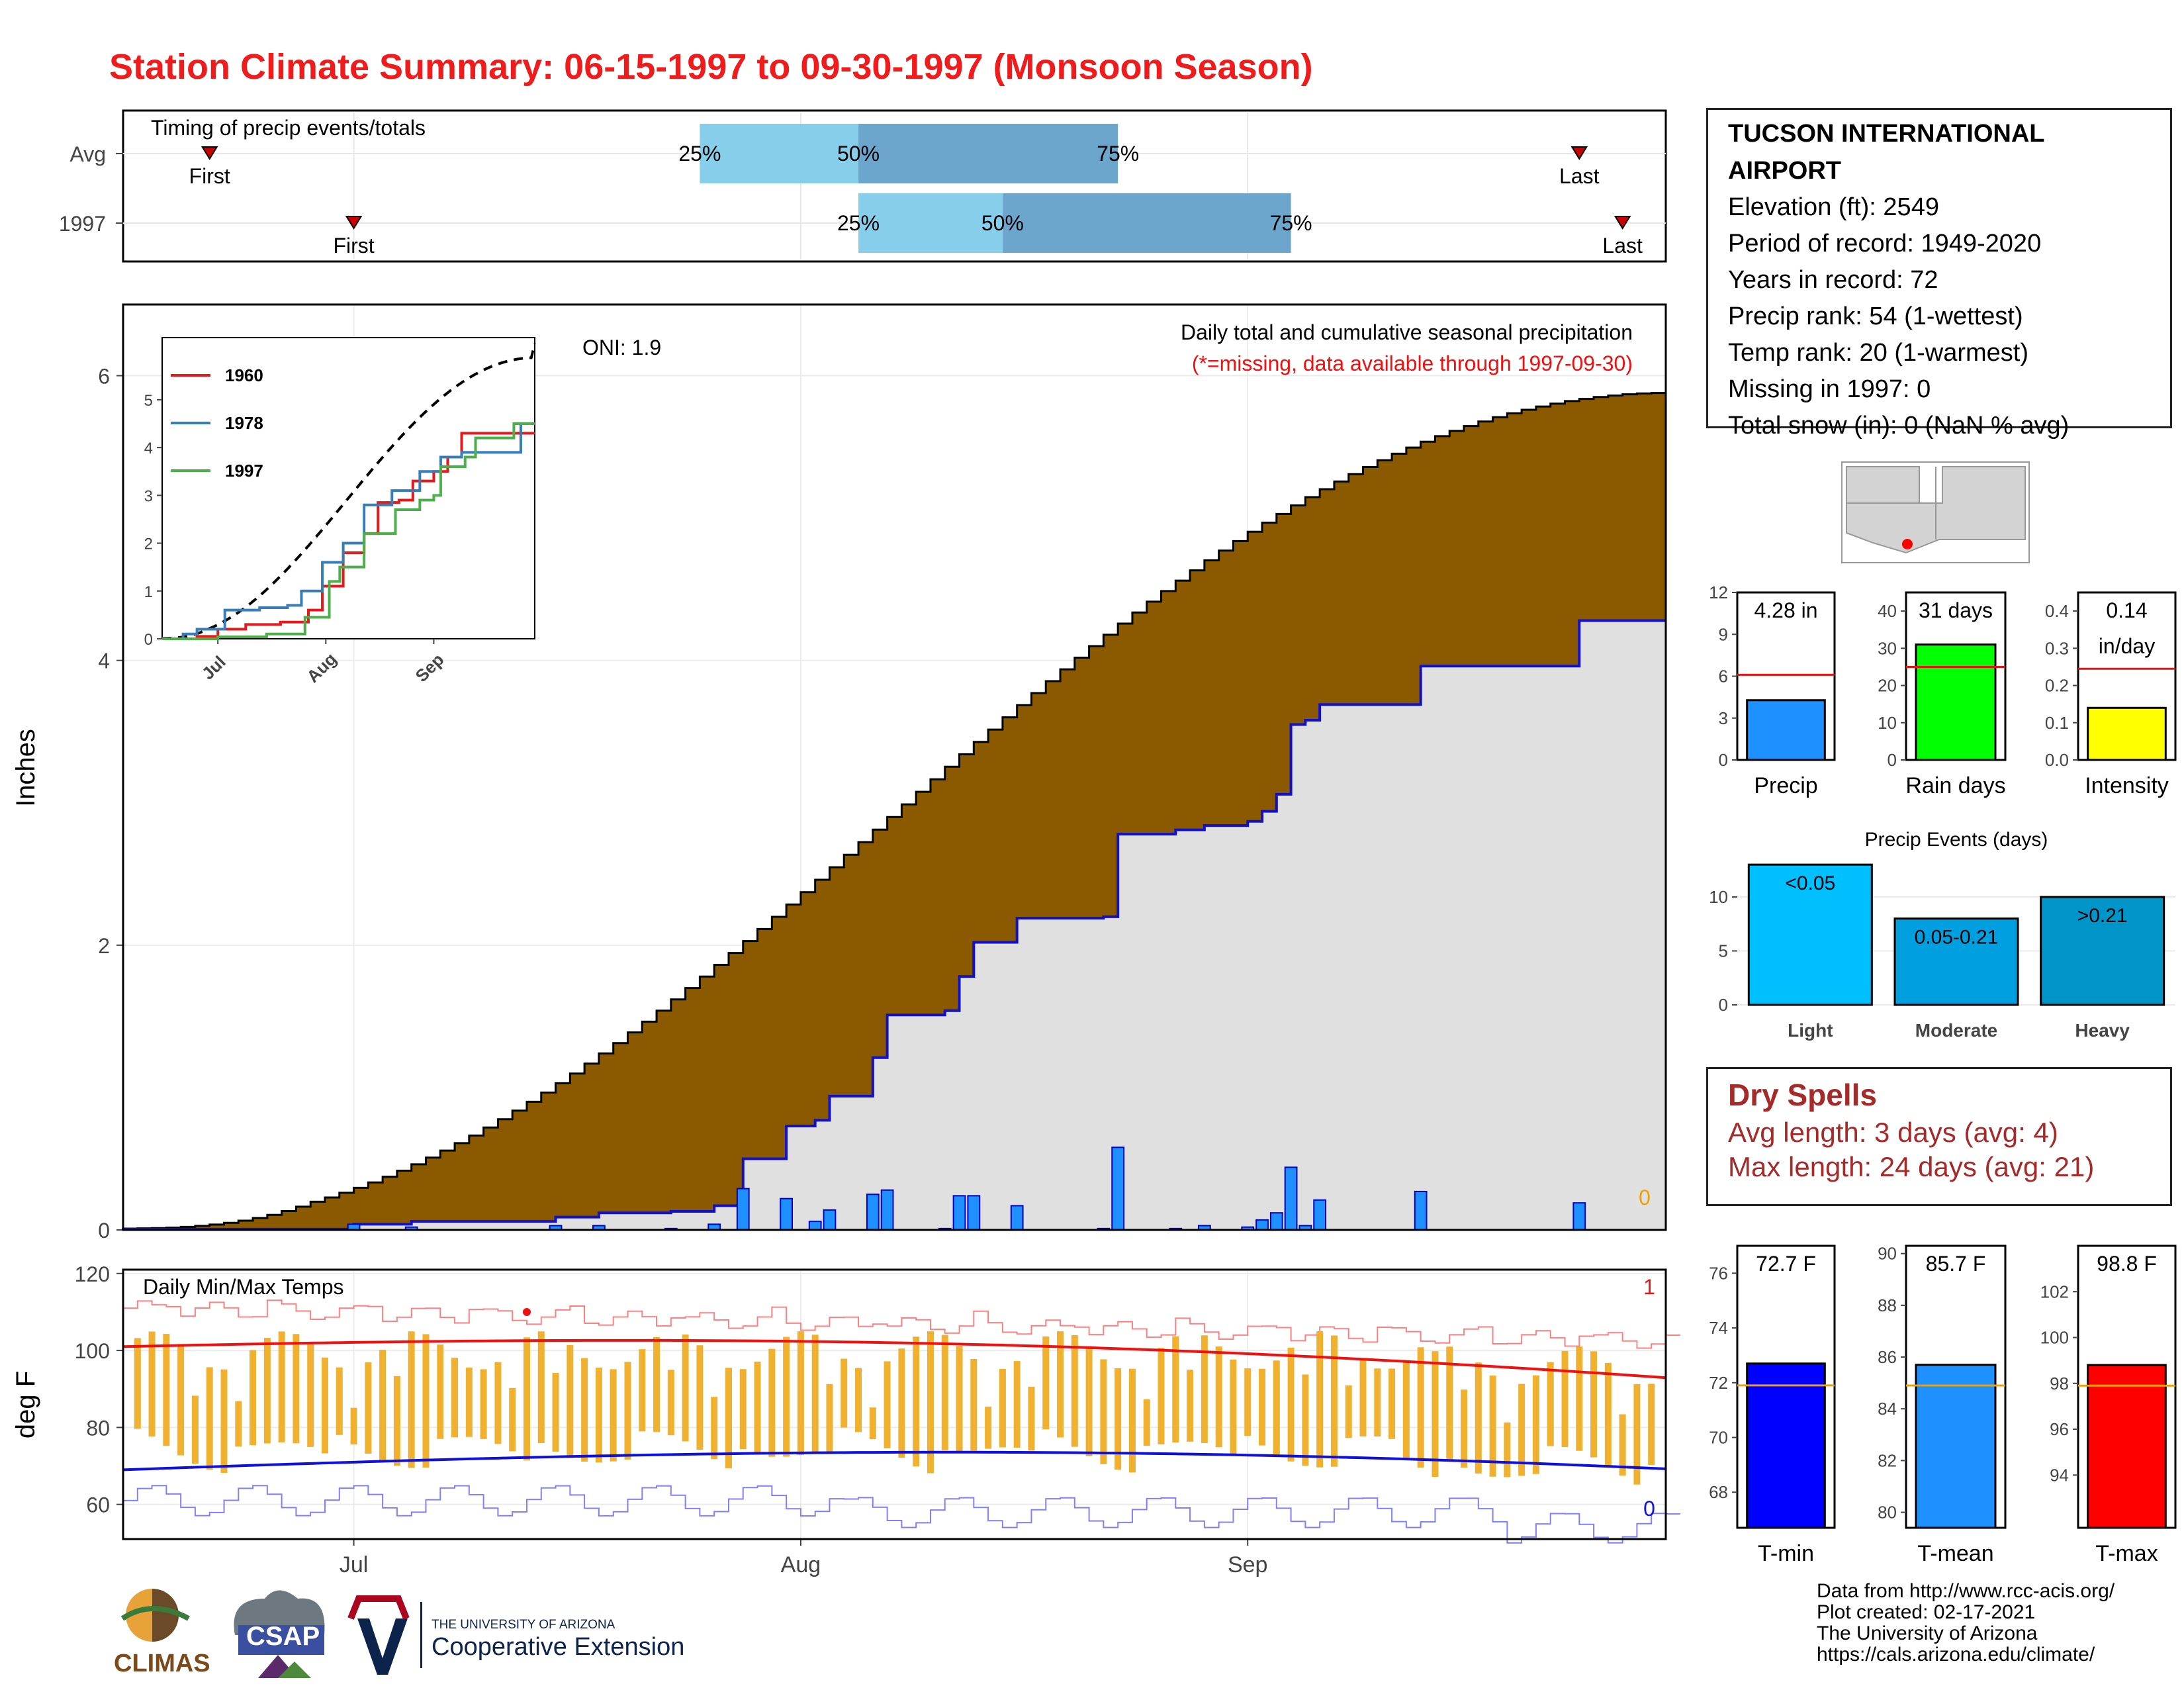  I want to click on station-precip-rank: Precip rank: 54 (1-wettest), so click(1875, 316).